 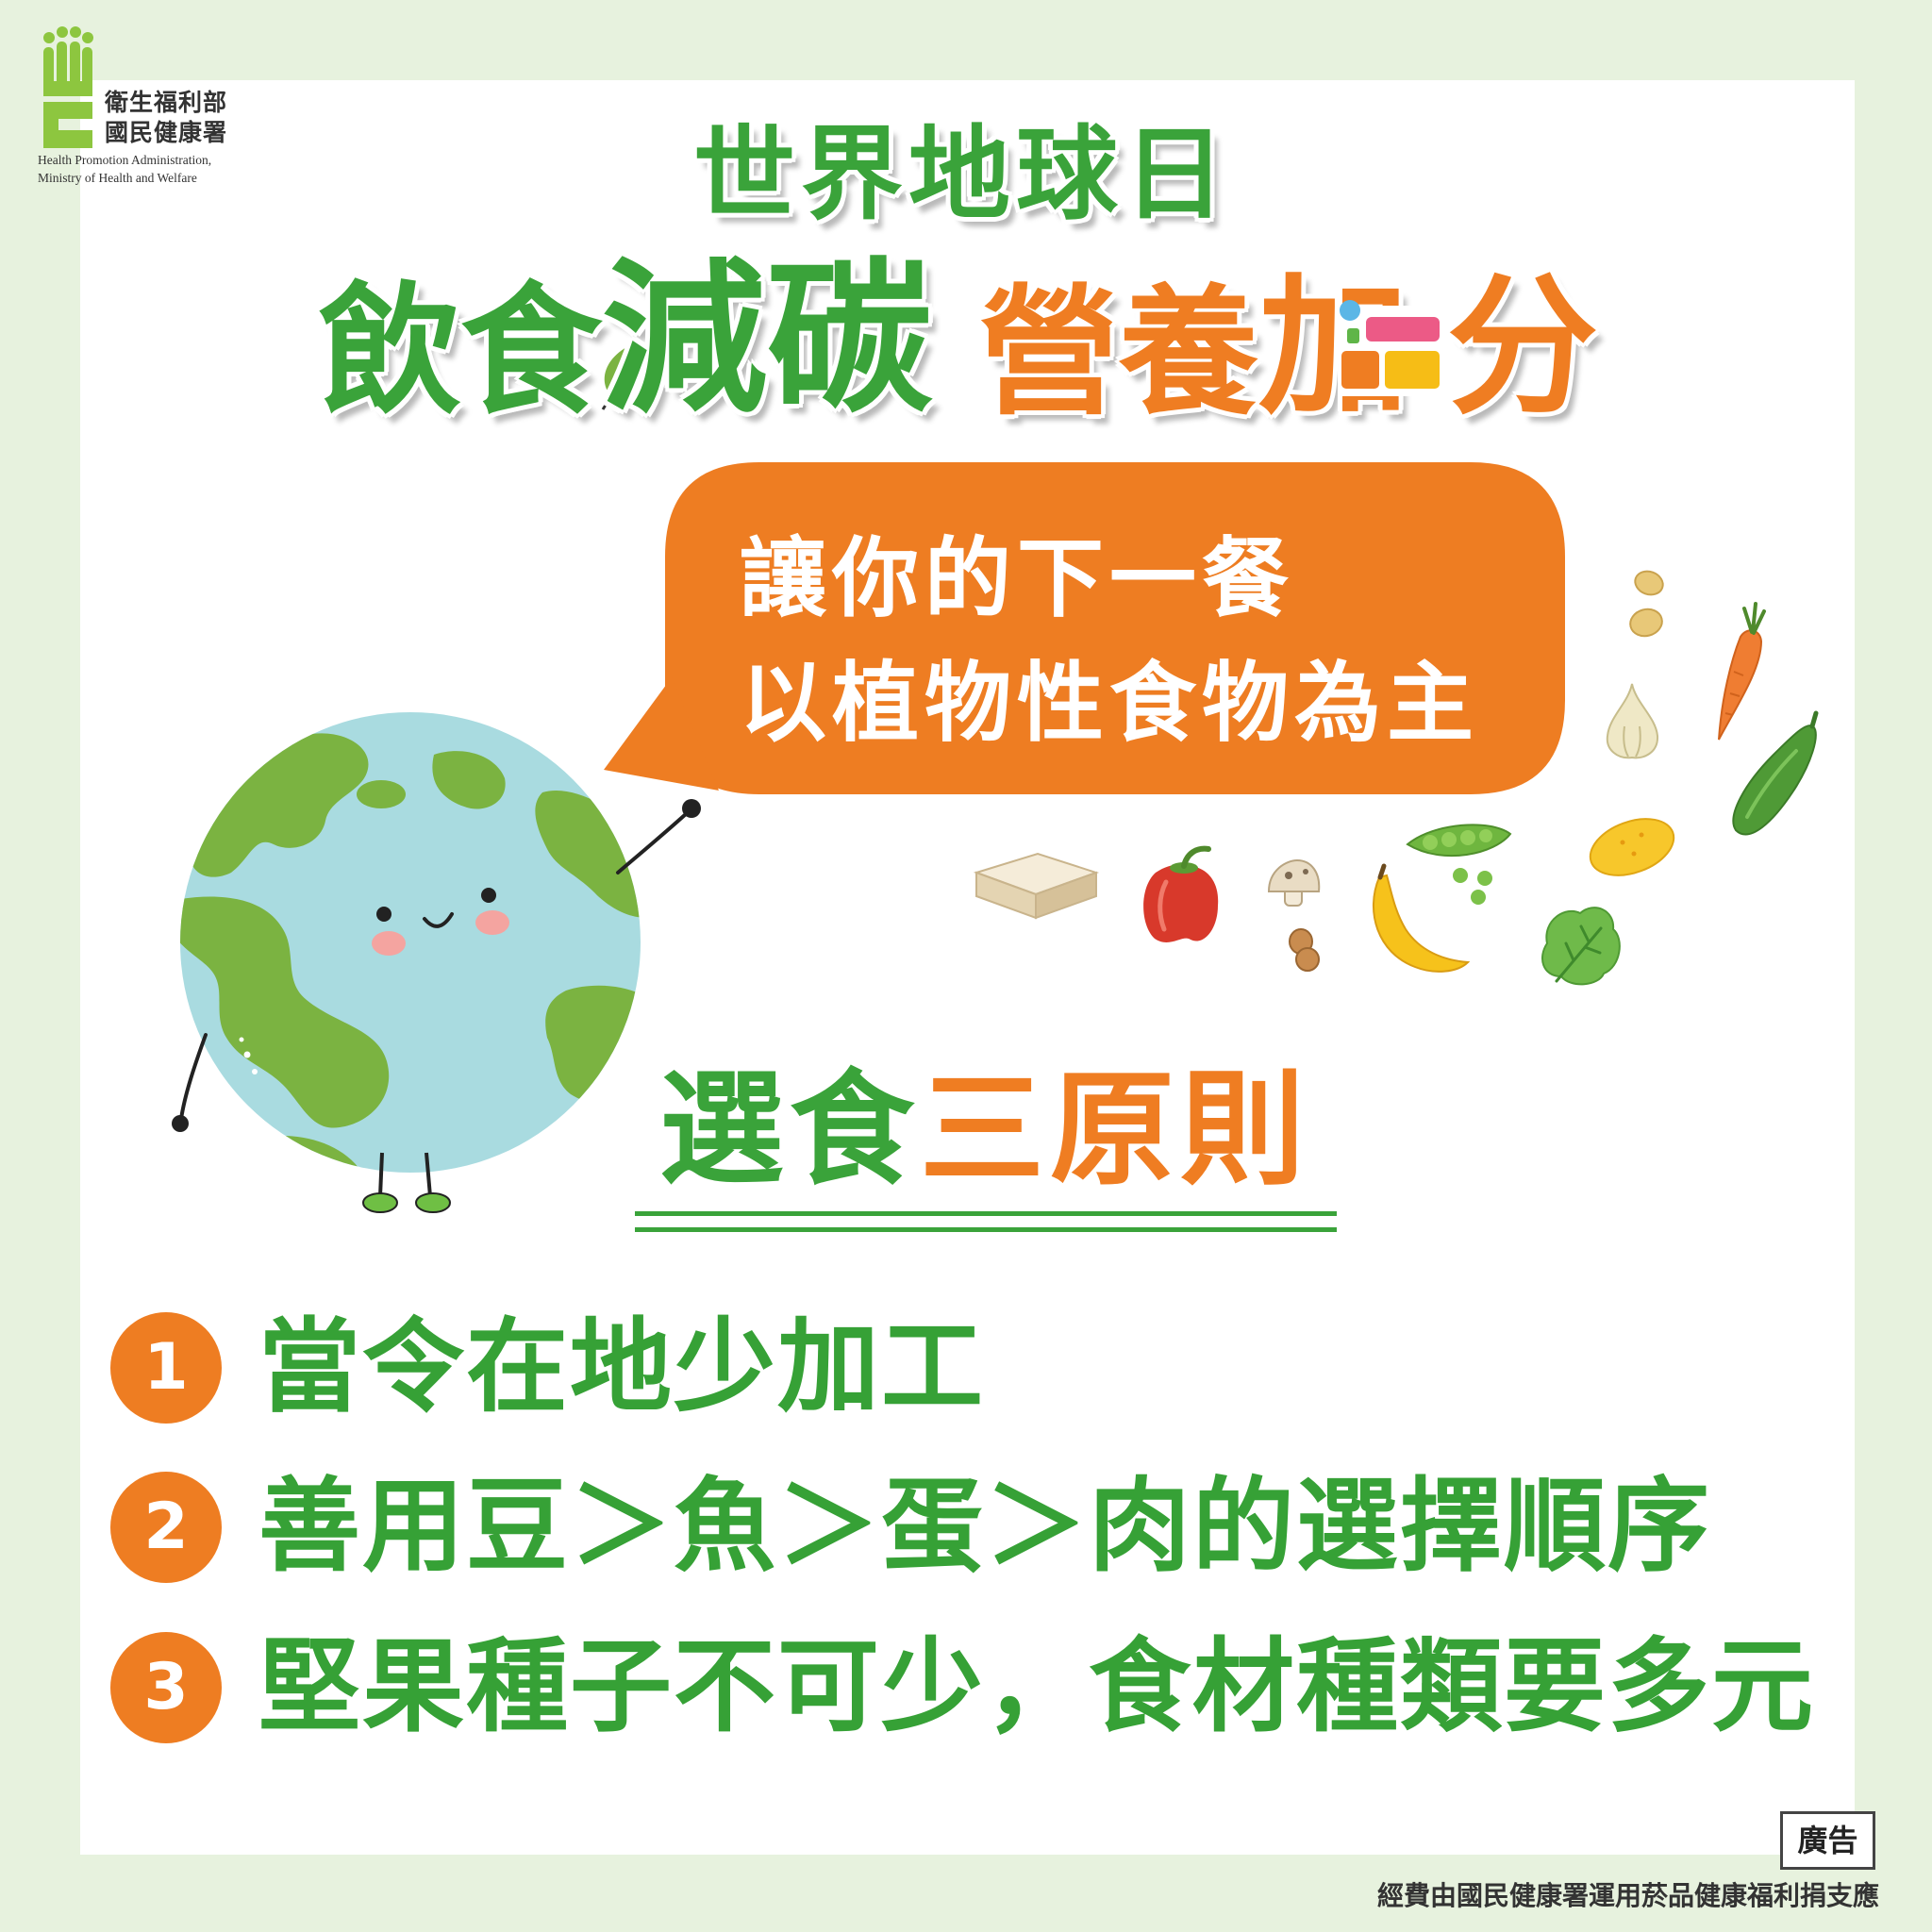 I want to click on lemon-icon, so click(x=1632, y=847).